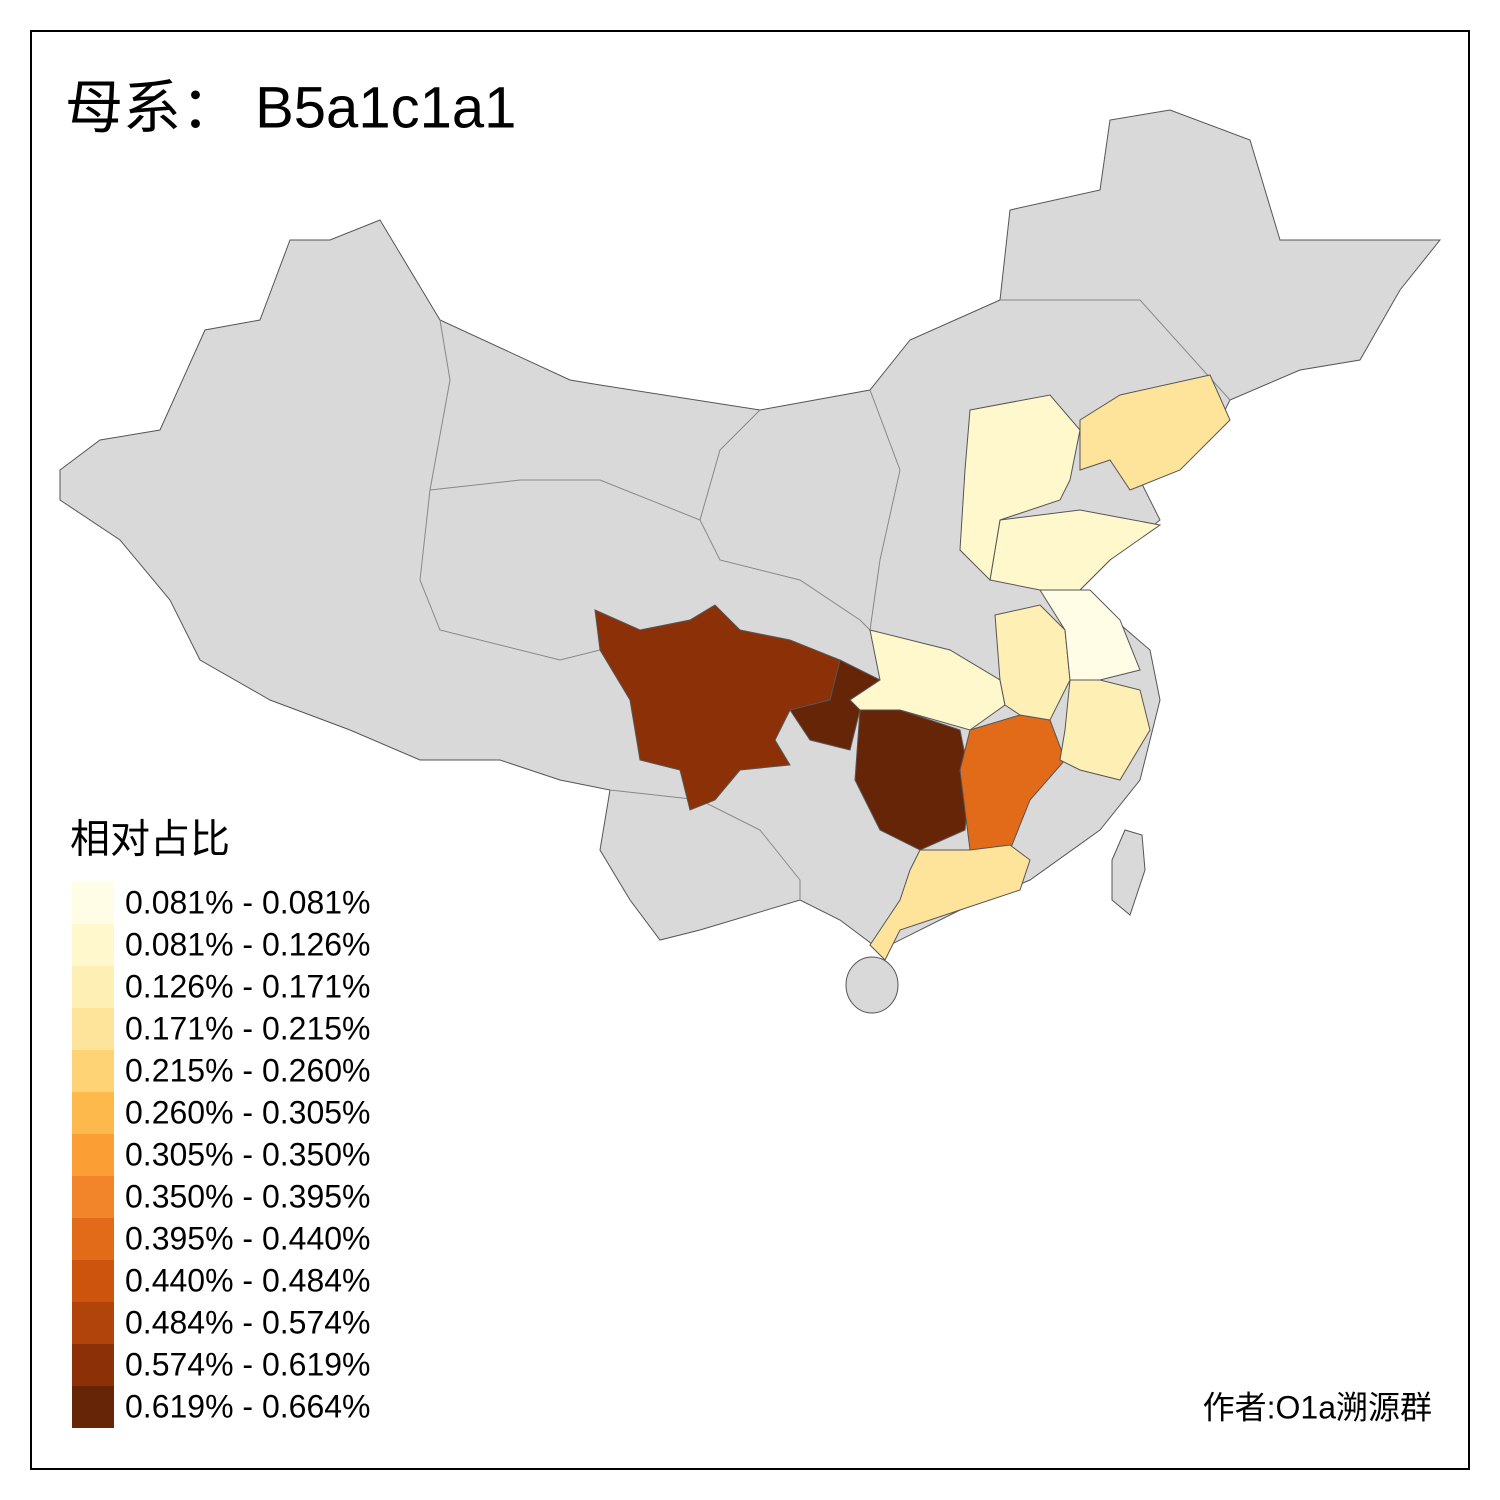 This screenshot has height=1500, width=1500. Describe the element at coordinates (248, 1028) in the screenshot. I see `legend-label: 0.171% - 0.215%` at that location.